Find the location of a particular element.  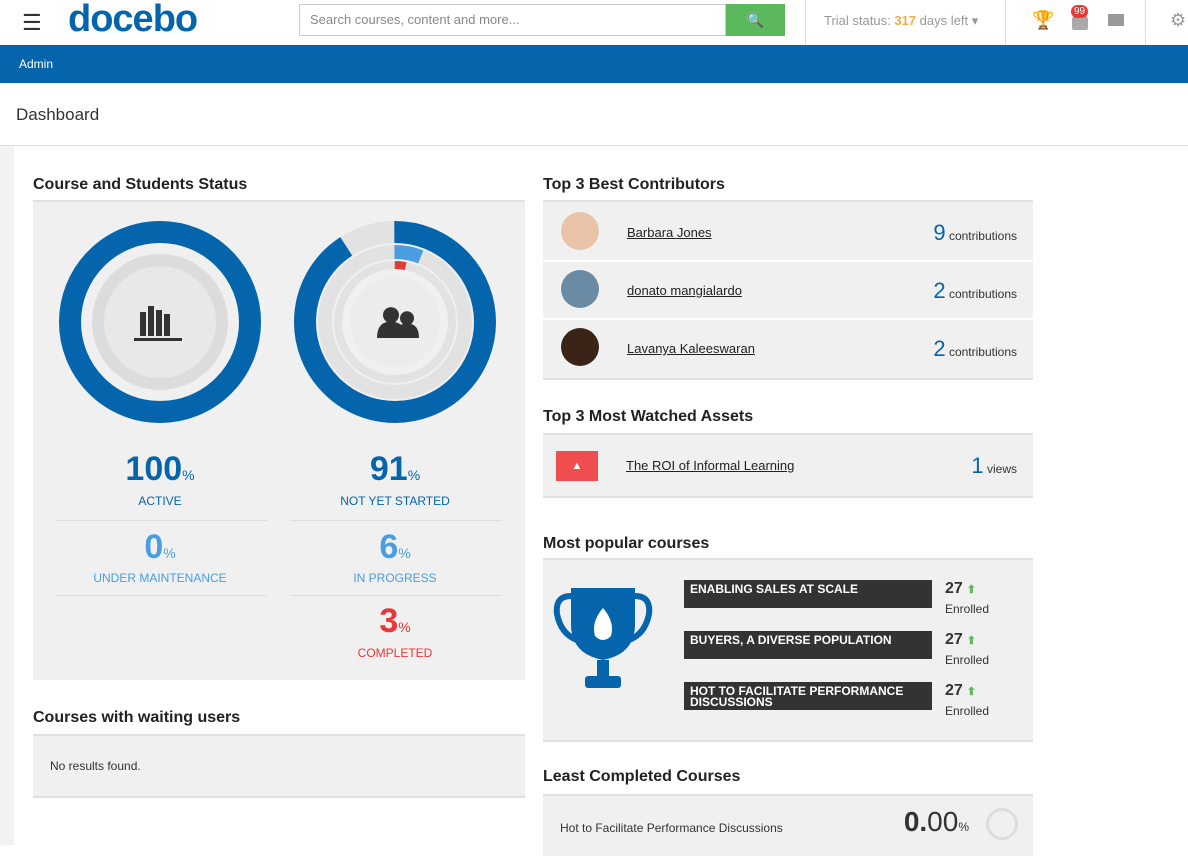

value: 0 is located at coordinates (154, 547).